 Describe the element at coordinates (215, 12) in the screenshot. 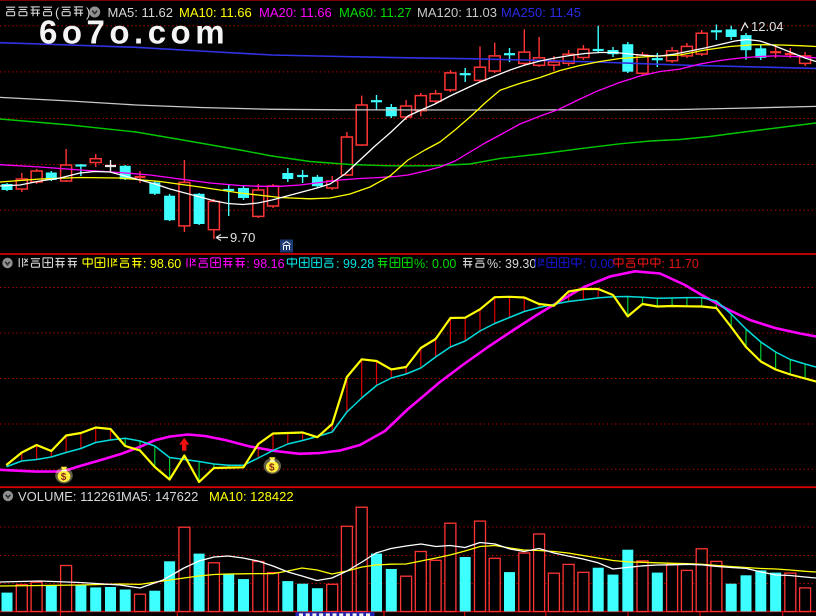

I see `svg-text: MA10: 11.66` at that location.